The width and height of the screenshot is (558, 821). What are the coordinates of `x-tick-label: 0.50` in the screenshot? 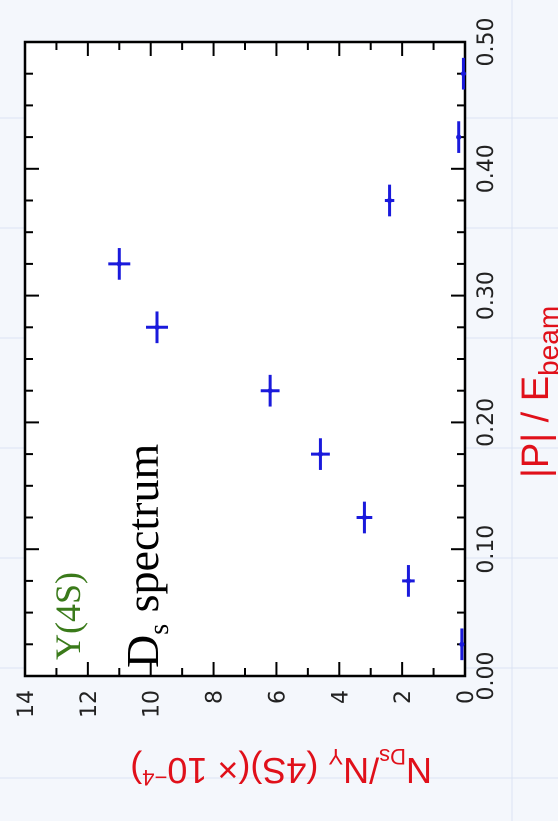 It's located at (486, 42).